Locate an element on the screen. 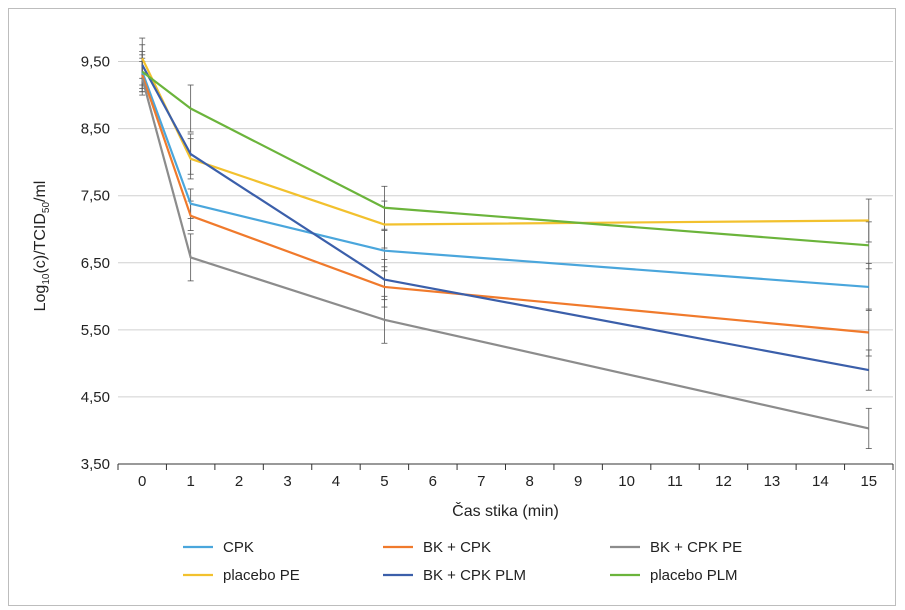  x-axis-title: Čas stika (min) is located at coordinates (505, 510).